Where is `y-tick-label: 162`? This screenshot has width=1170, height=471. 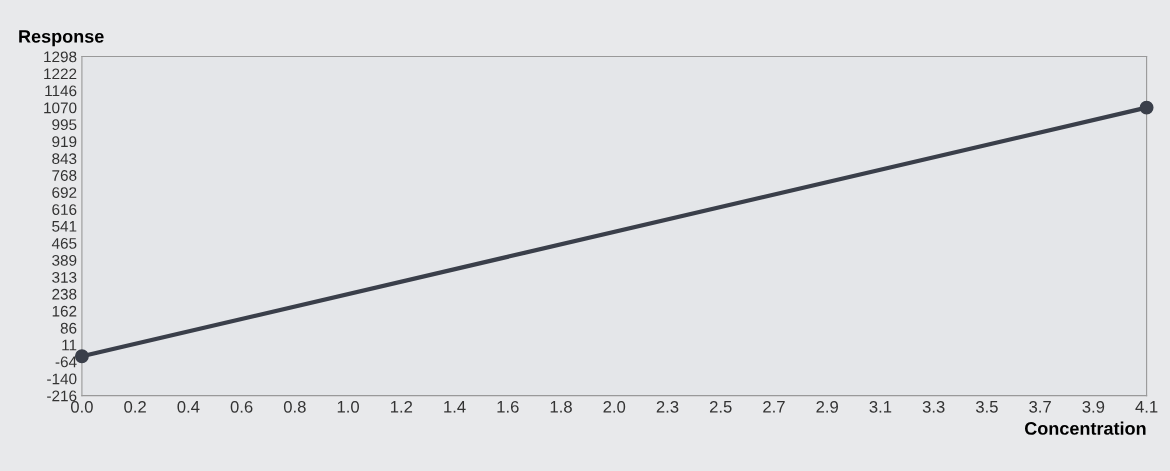
y-tick-label: 162 is located at coordinates (64, 311).